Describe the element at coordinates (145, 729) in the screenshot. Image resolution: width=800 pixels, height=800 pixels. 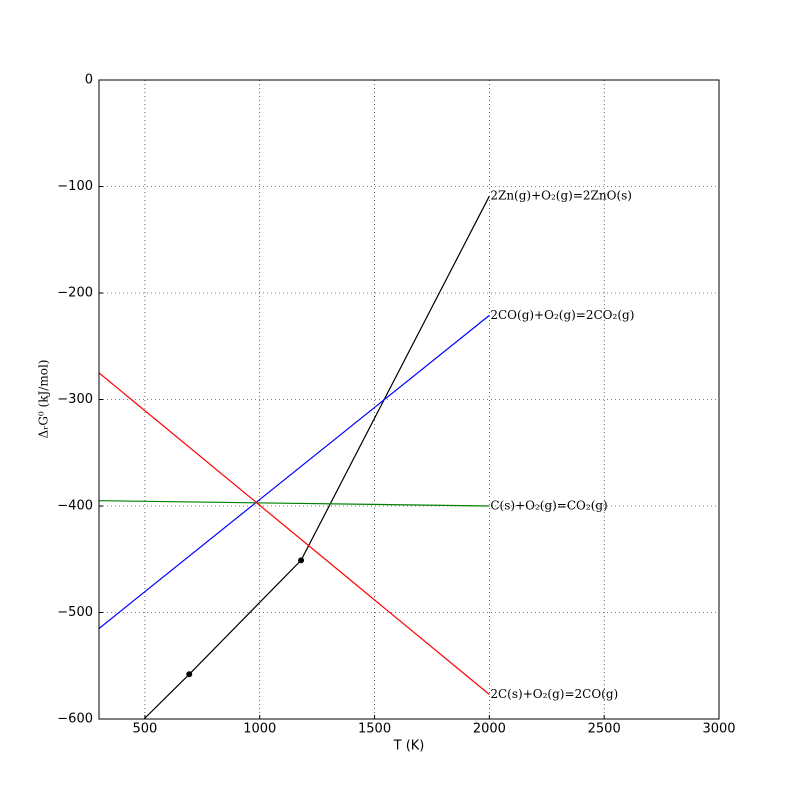
I see `x-tick-label: 500` at that location.